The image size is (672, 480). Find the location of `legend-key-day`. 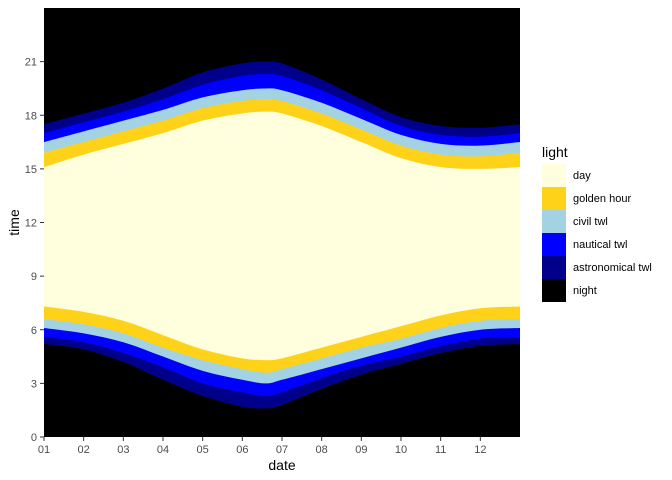

legend-key-day is located at coordinates (554, 175).